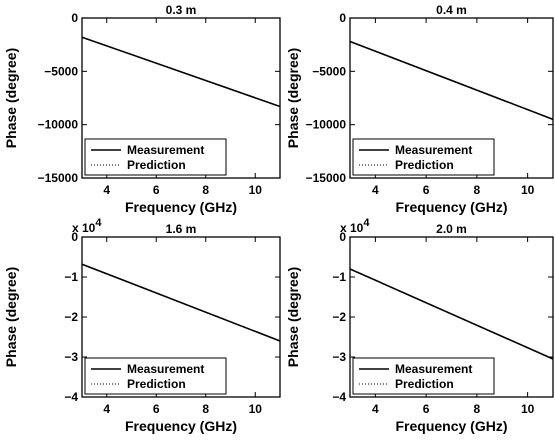 Image resolution: width=555 pixels, height=445 pixels. What do you see at coordinates (451, 229) in the screenshot?
I see `chart-title: 2.0 m` at bounding box center [451, 229].